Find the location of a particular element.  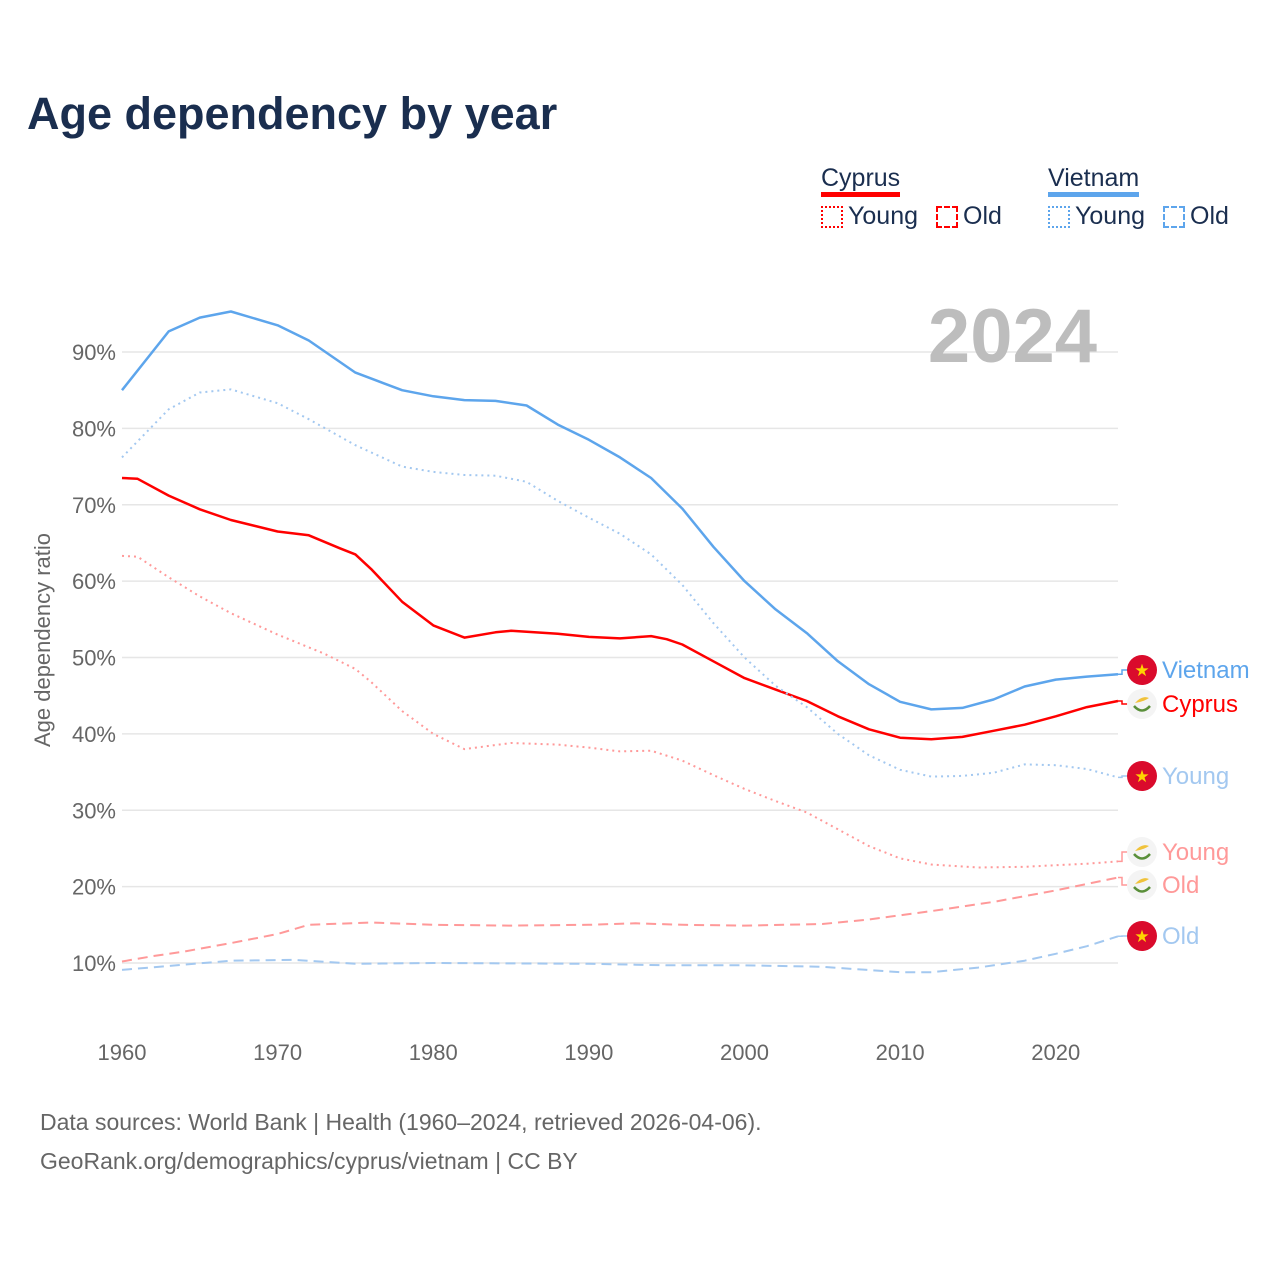

x-tick-label: 2020 is located at coordinates (1055, 1052).